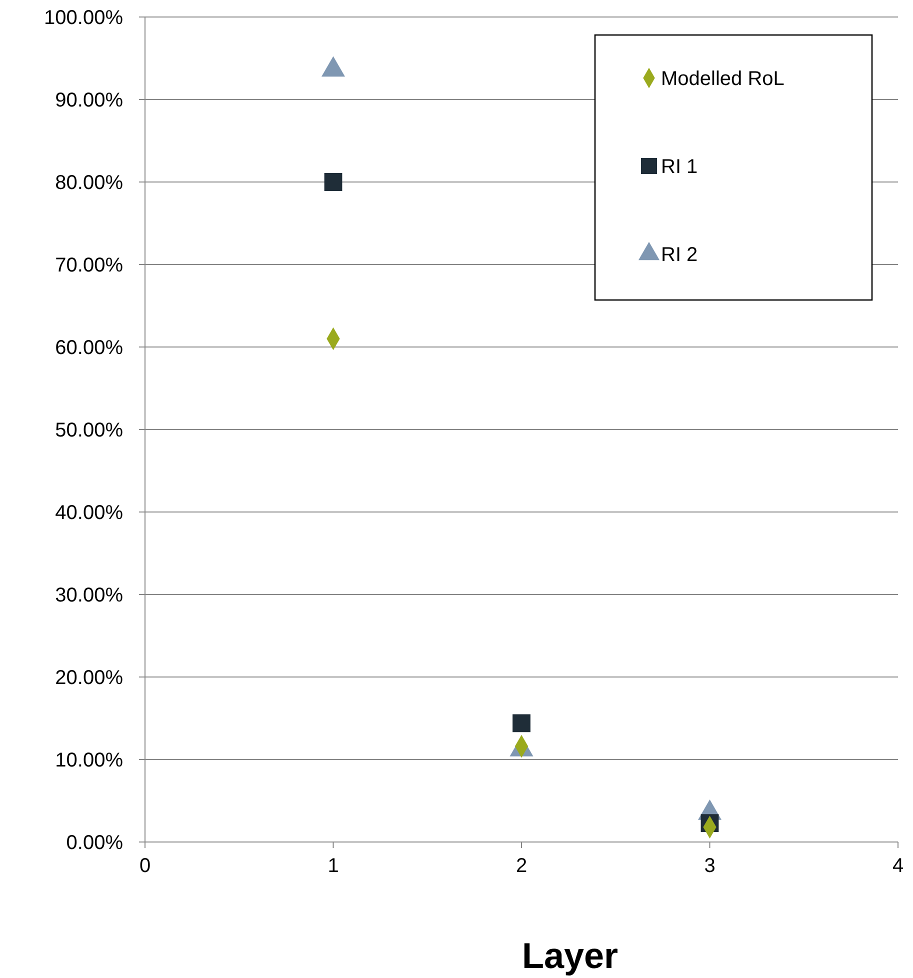 This screenshot has height=978, width=913. I want to click on y-tick-label: 80.00%, so click(89, 183).